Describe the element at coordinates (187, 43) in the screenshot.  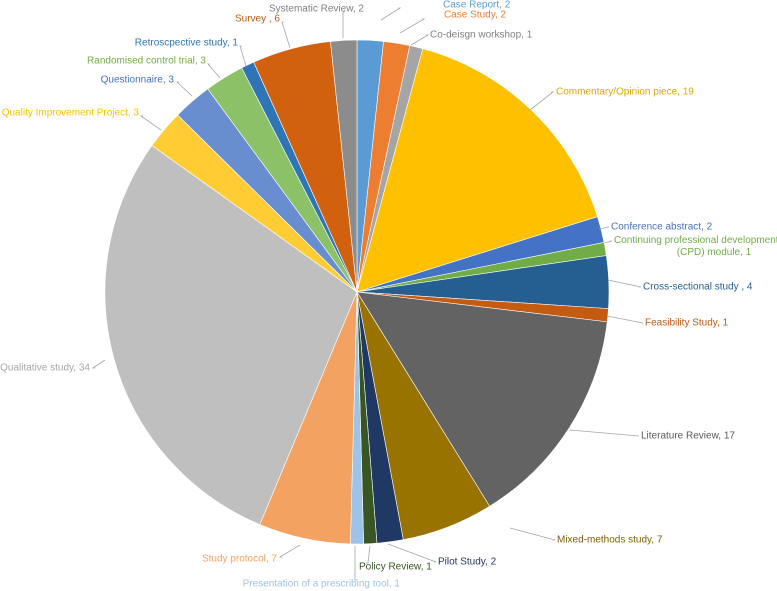
I see `slice-label-retroscpective-study: Retroscpective study, 1` at that location.